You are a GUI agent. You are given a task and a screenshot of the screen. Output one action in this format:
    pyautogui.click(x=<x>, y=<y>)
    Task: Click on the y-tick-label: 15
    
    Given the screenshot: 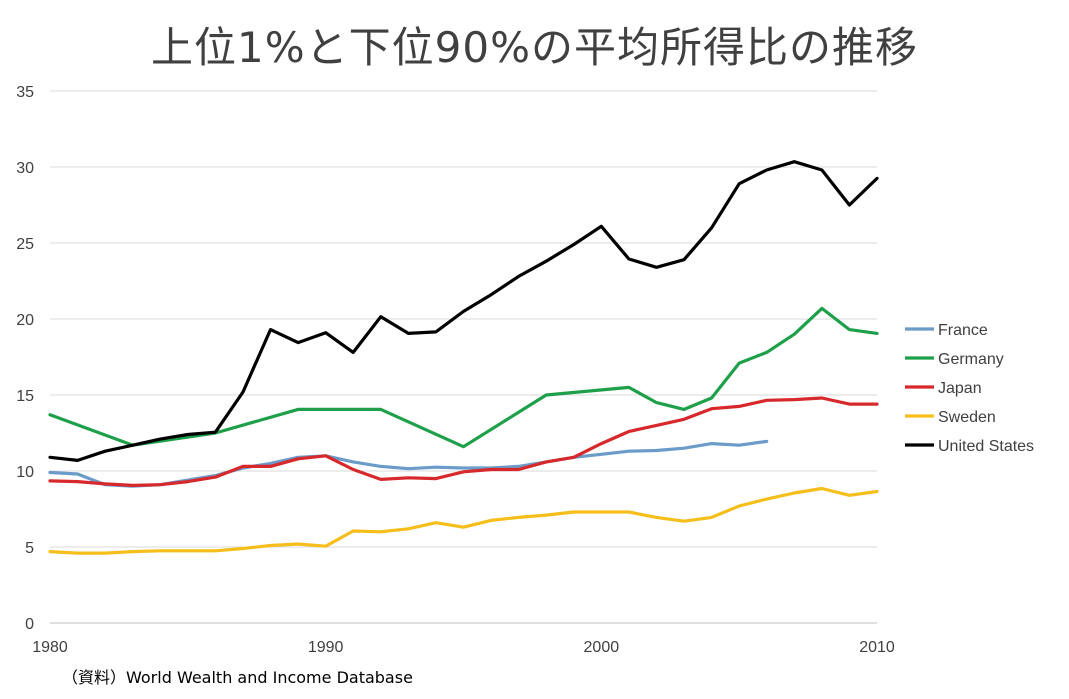 What is the action you would take?
    pyautogui.click(x=25, y=396)
    